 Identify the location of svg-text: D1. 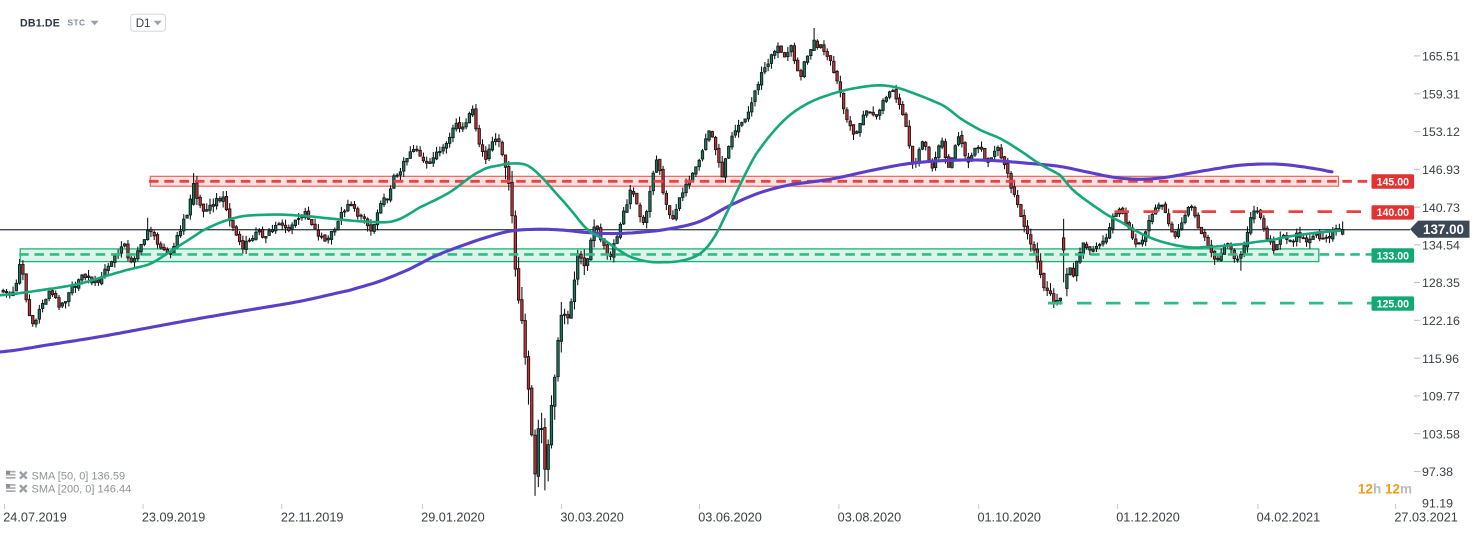
(143, 23).